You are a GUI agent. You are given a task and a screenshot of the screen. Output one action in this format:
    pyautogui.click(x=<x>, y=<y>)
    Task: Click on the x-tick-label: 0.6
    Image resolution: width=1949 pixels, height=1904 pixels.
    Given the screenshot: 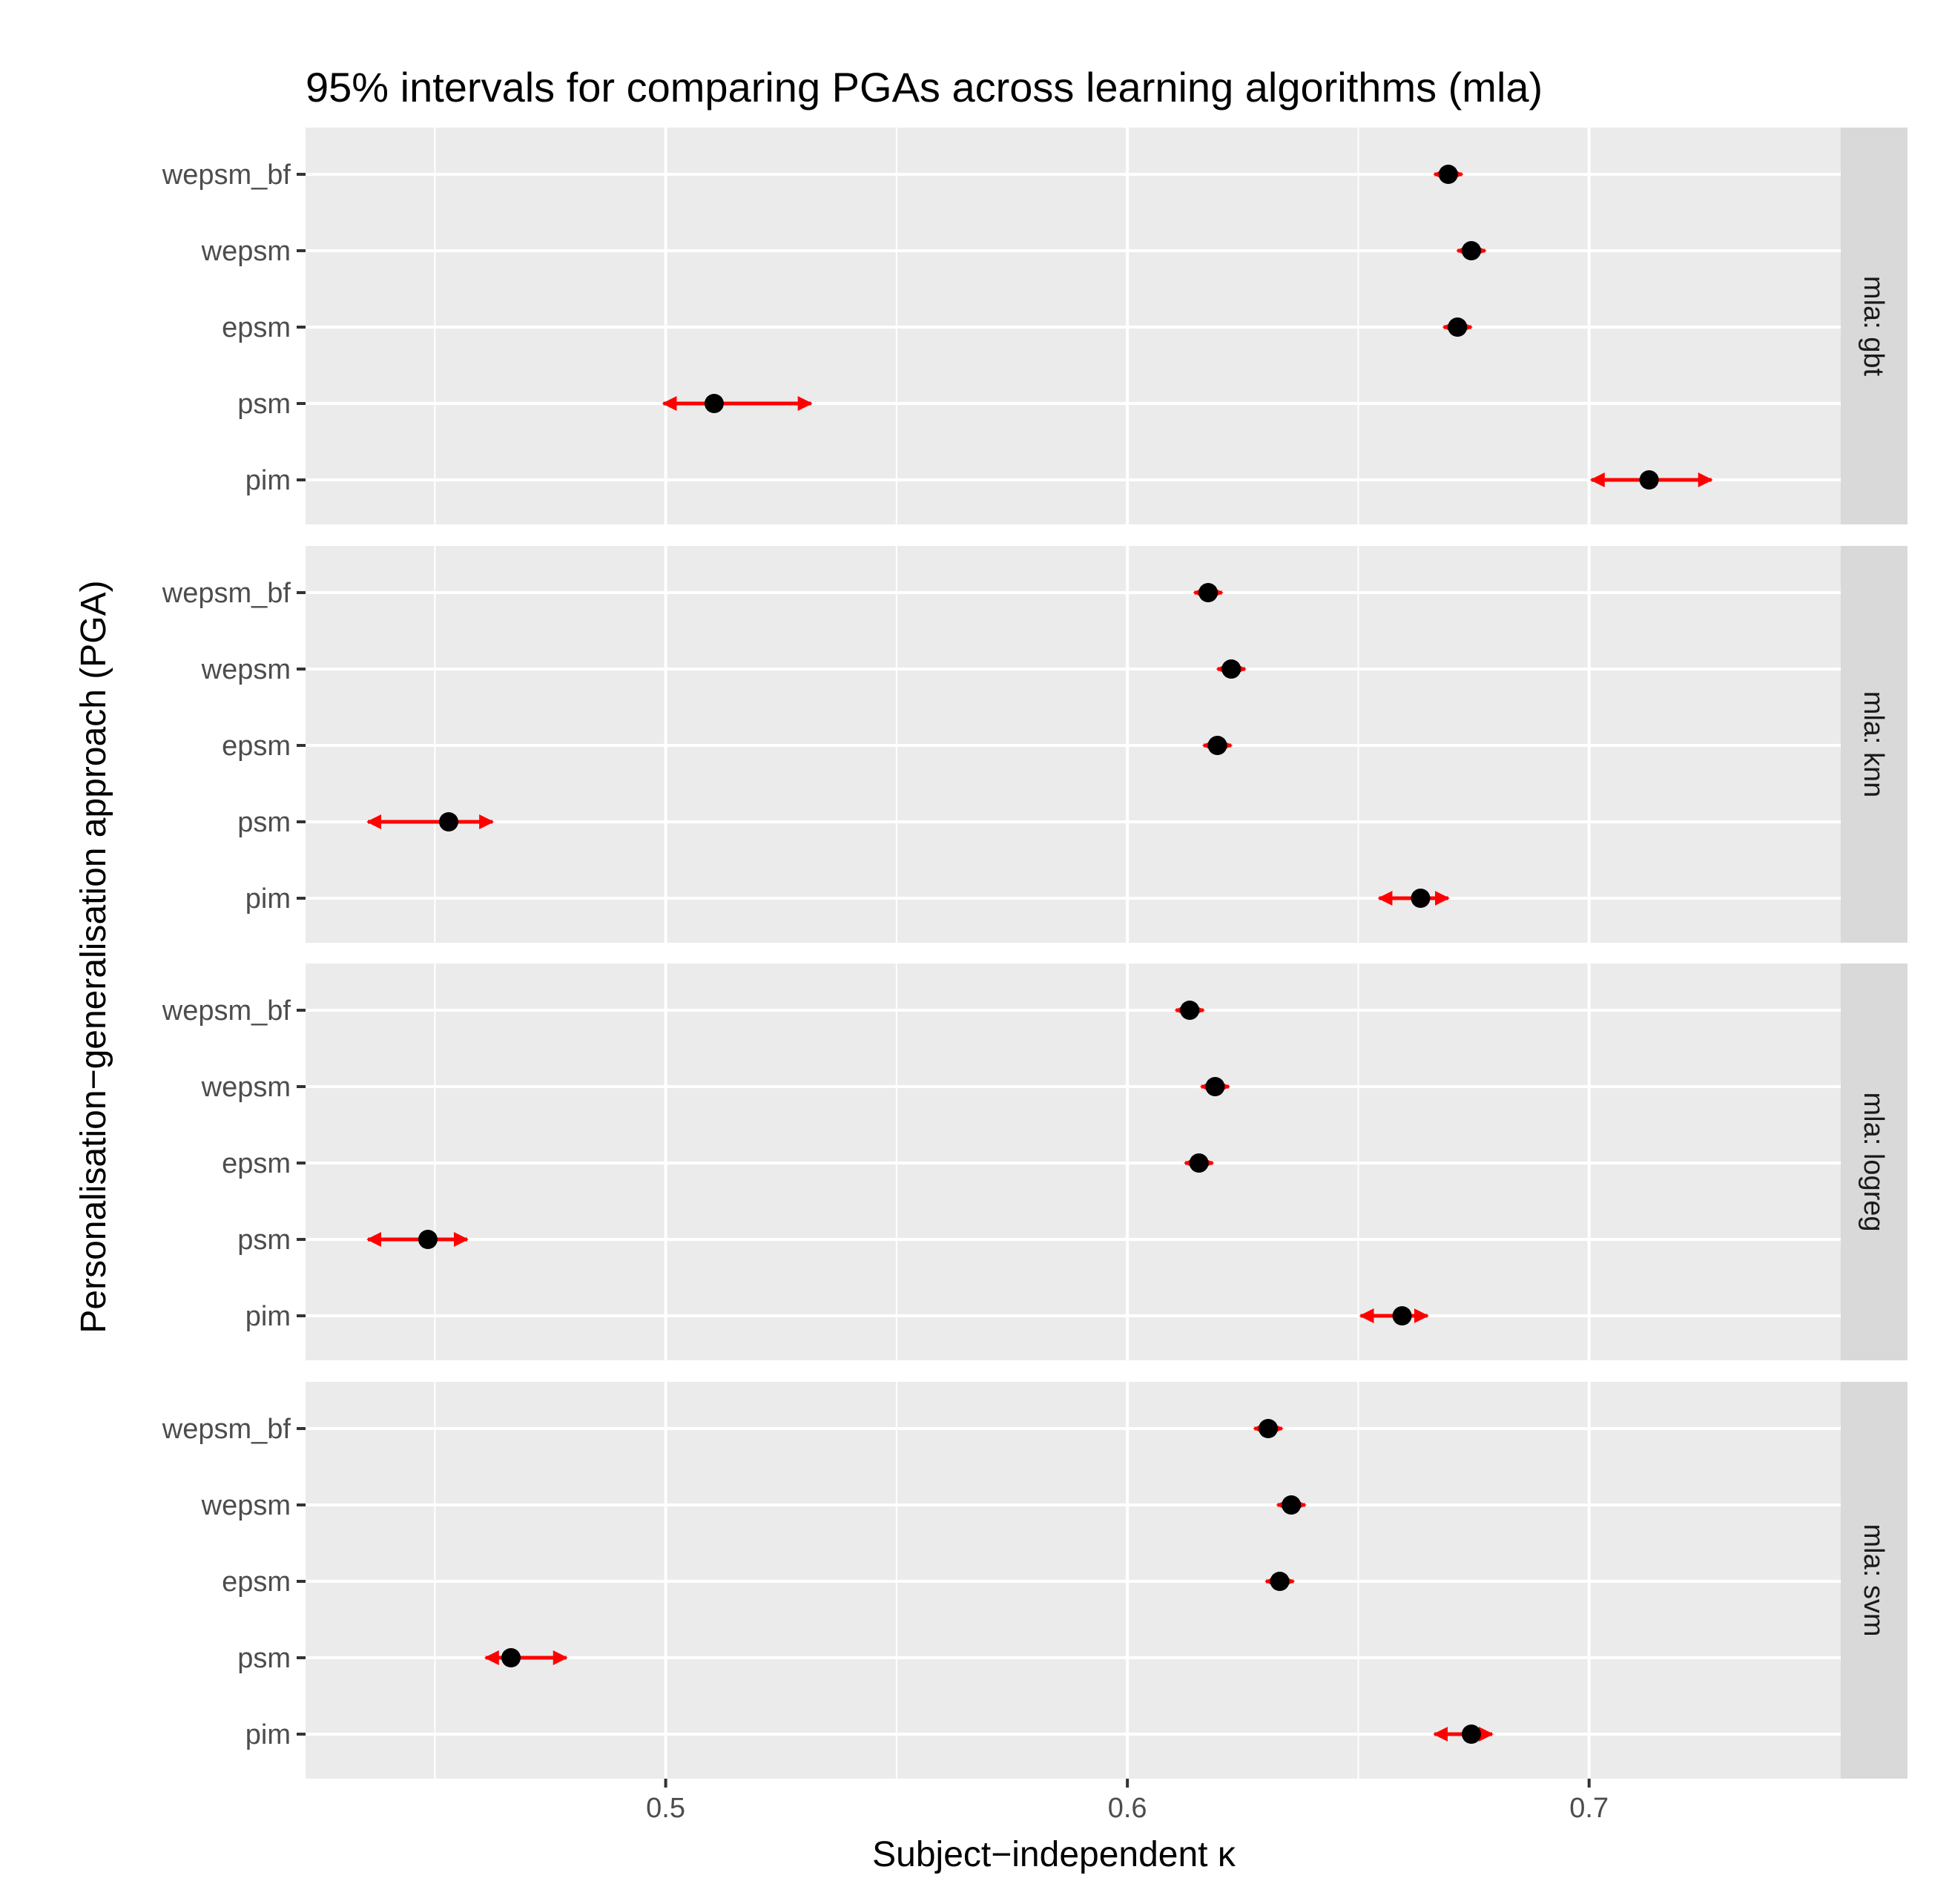 What is the action you would take?
    pyautogui.click(x=1127, y=1808)
    